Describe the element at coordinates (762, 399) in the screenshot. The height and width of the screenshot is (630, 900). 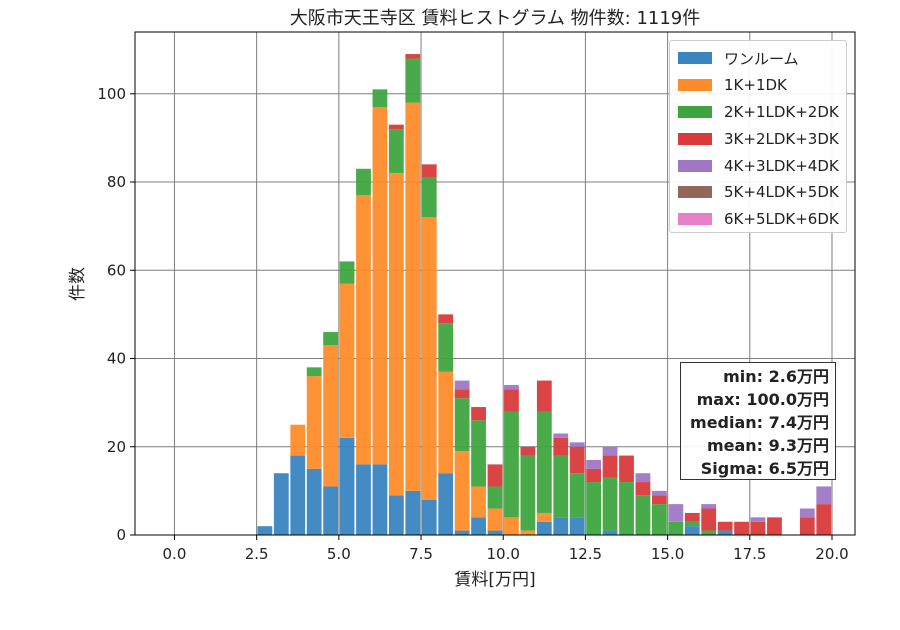
I see `stat-max: max: 100.0万円` at that location.